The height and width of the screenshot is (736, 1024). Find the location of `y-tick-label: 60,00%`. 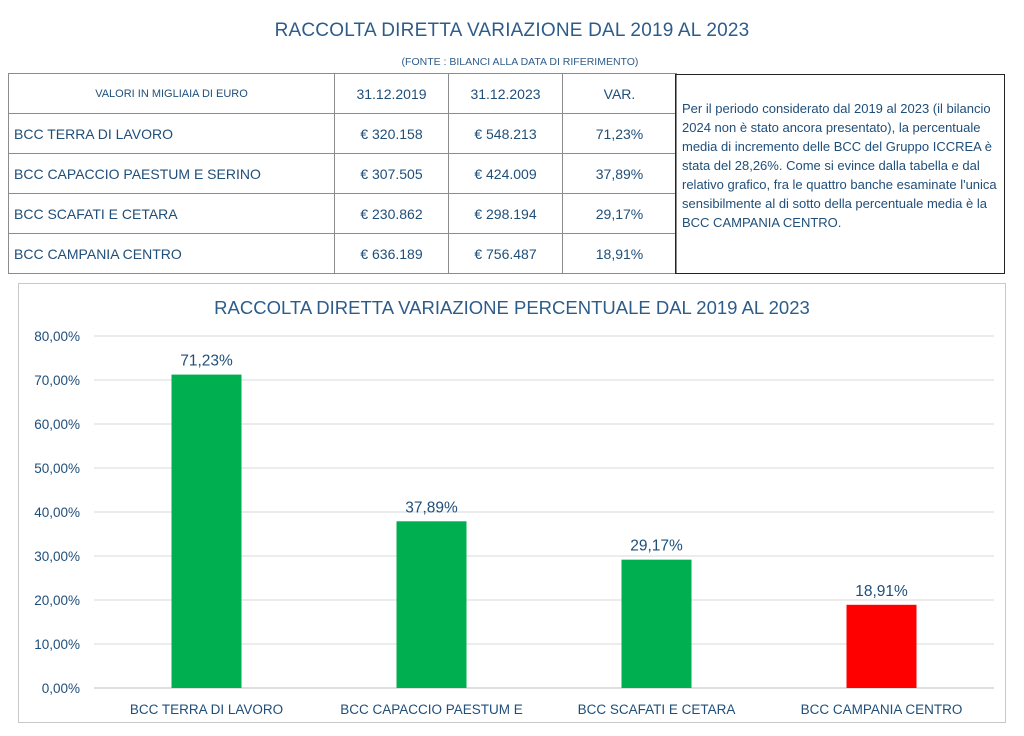

y-tick-label: 60,00% is located at coordinates (57, 424).